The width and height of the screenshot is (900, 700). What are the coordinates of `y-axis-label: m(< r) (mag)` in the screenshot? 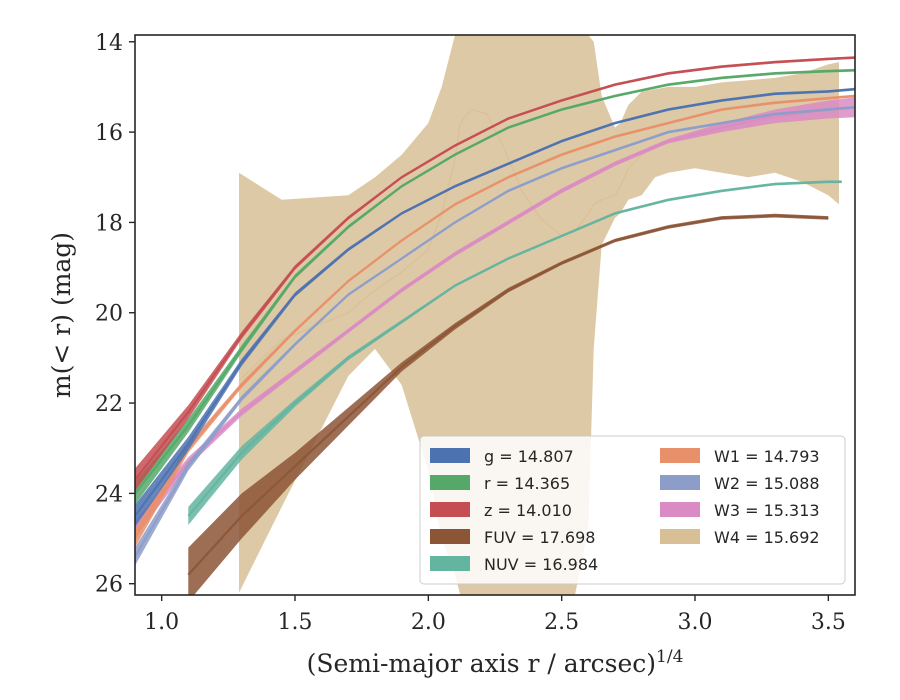 It's located at (61, 315).